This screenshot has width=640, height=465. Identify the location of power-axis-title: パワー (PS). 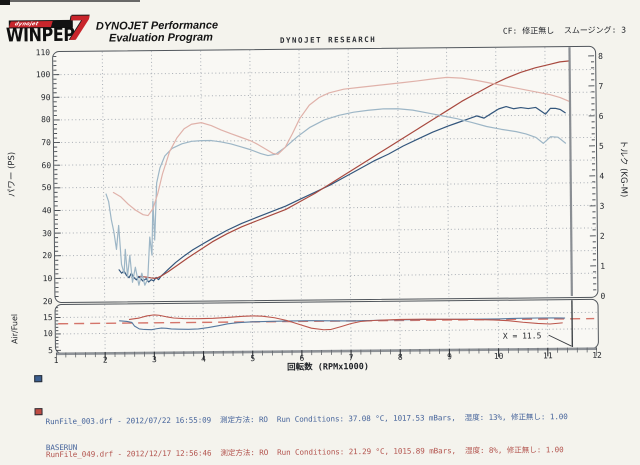
(12, 174).